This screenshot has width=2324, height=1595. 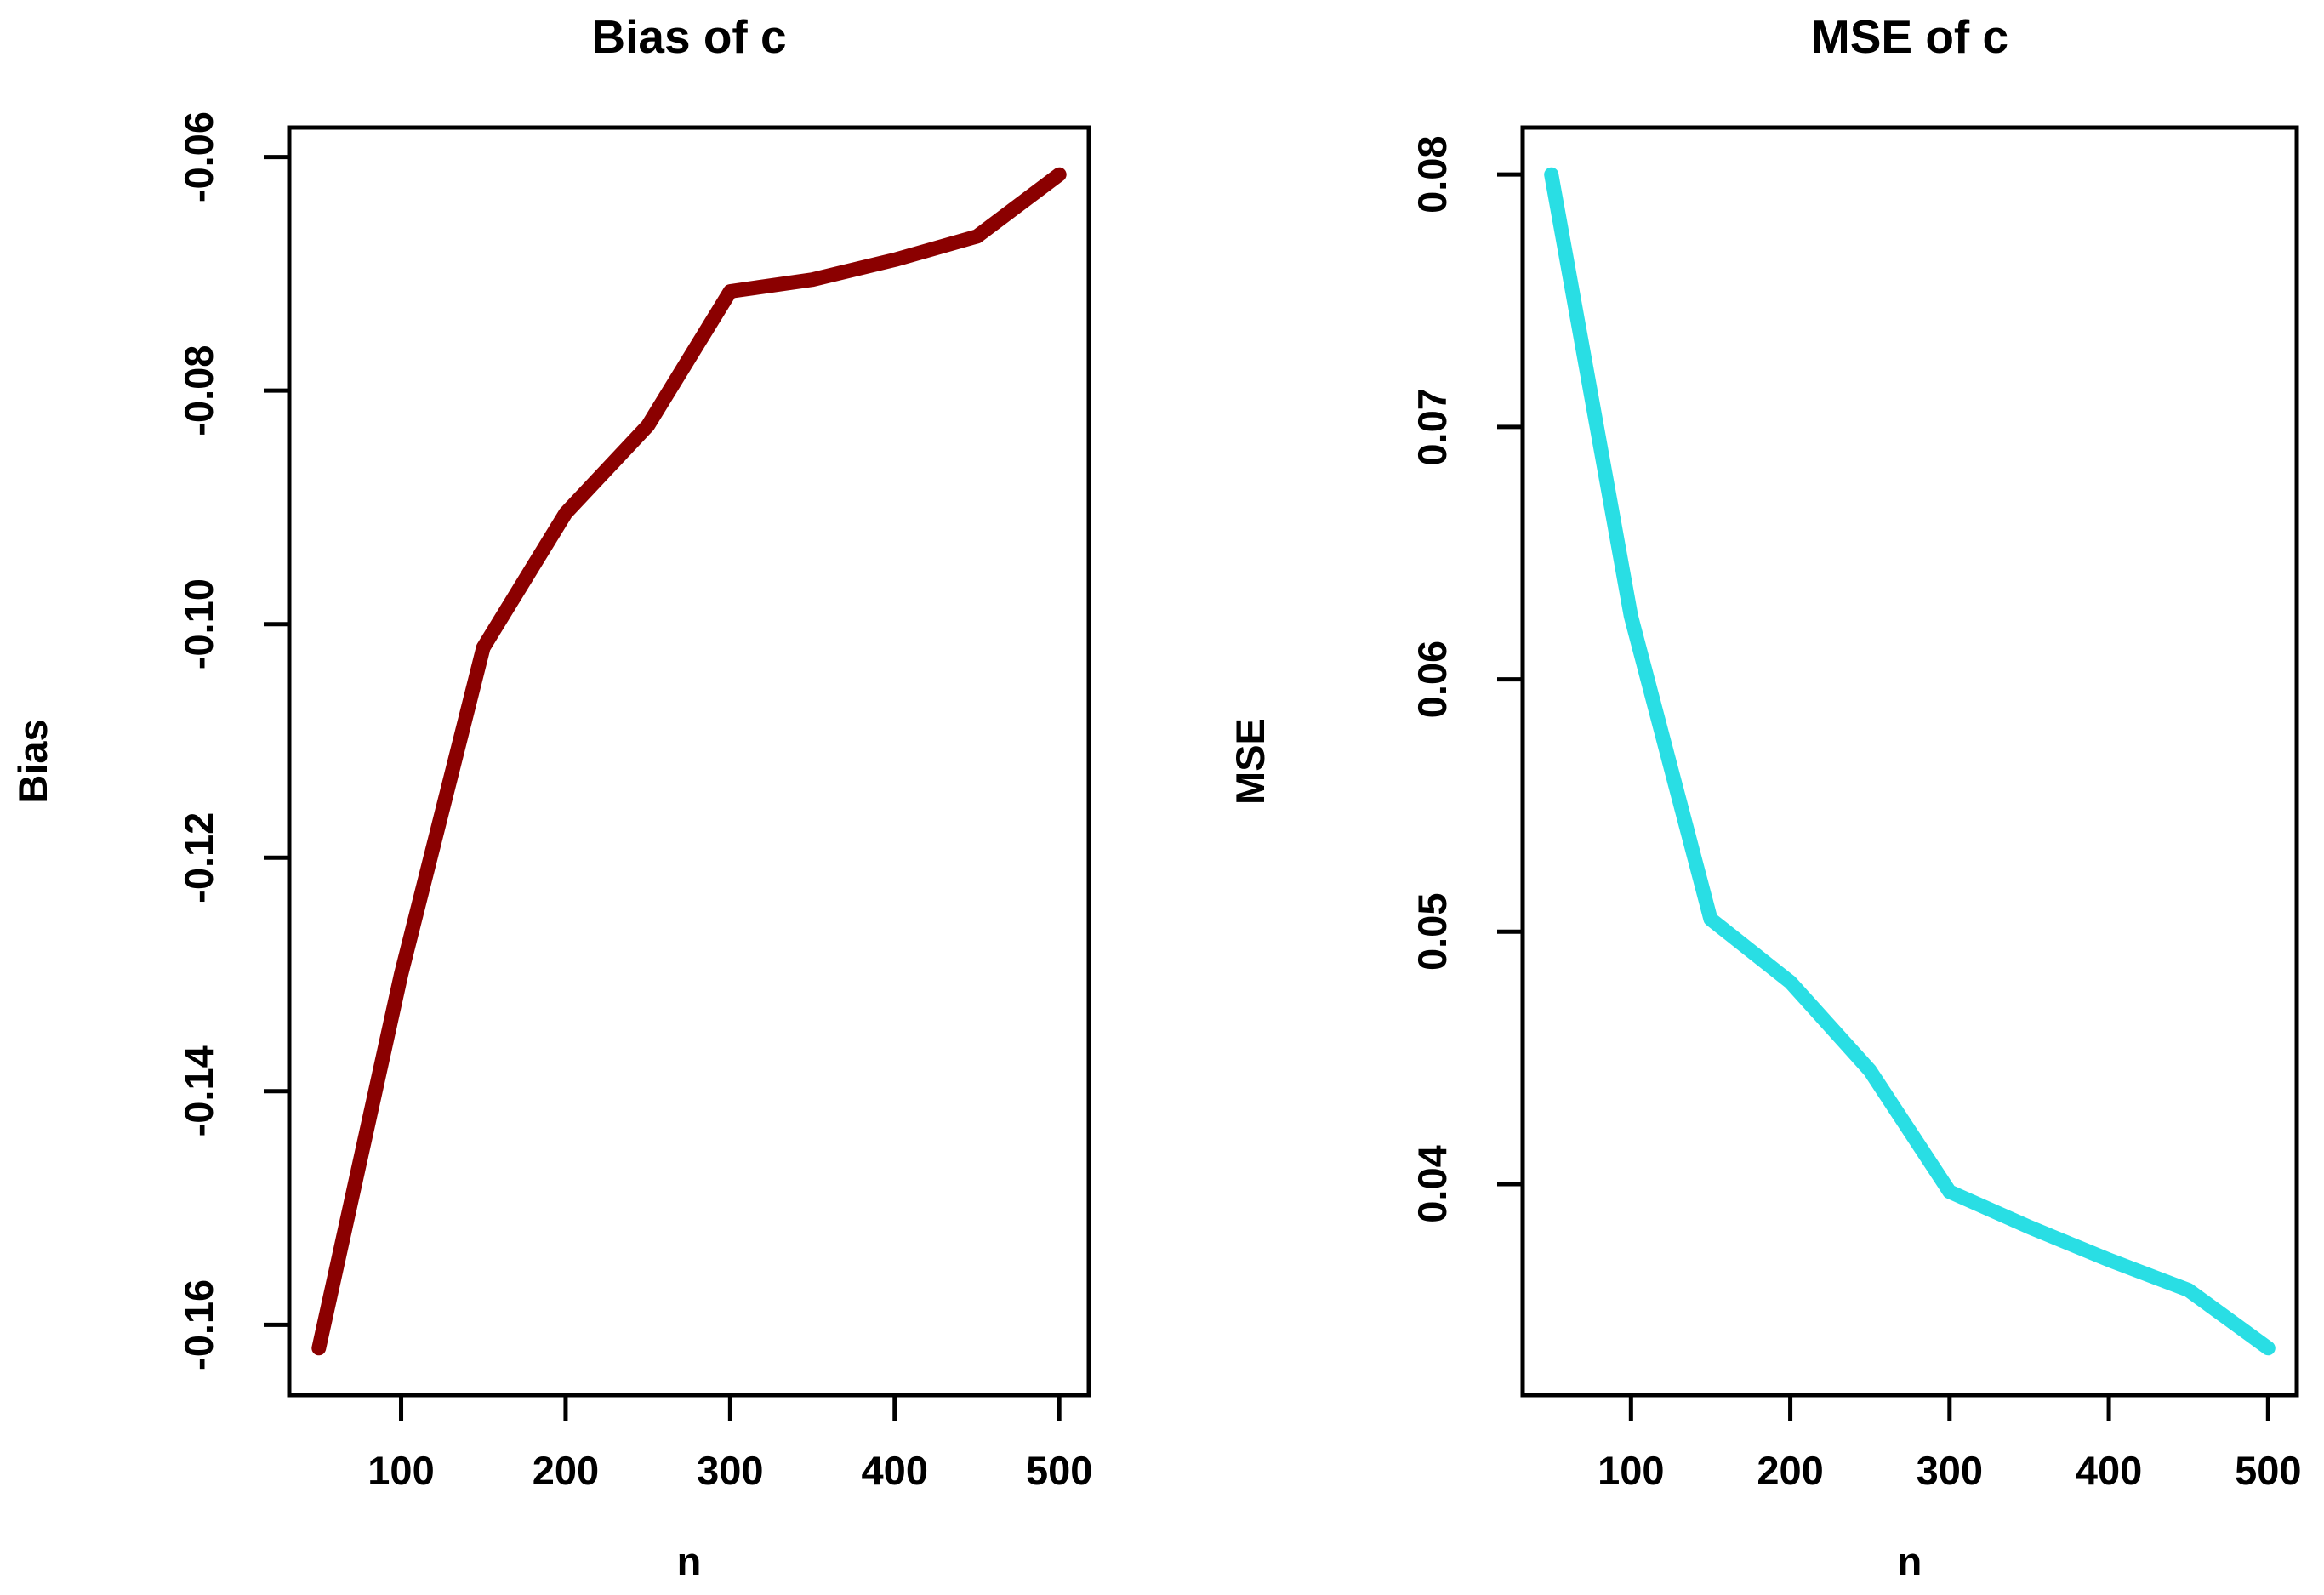 I want to click on chart-title: Bias of c, so click(x=688, y=36).